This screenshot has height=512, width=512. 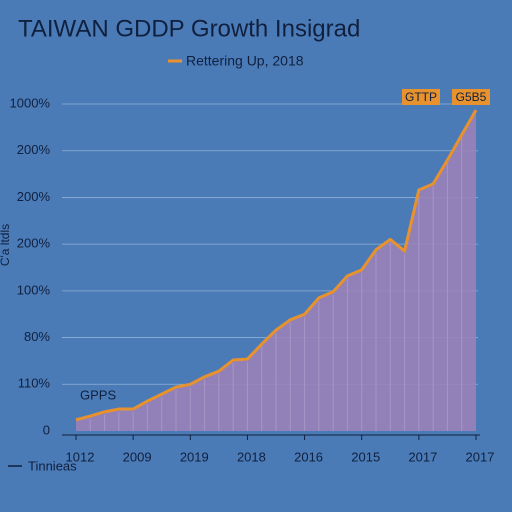 What do you see at coordinates (194, 456) in the screenshot?
I see `x-tick-label: 2019` at bounding box center [194, 456].